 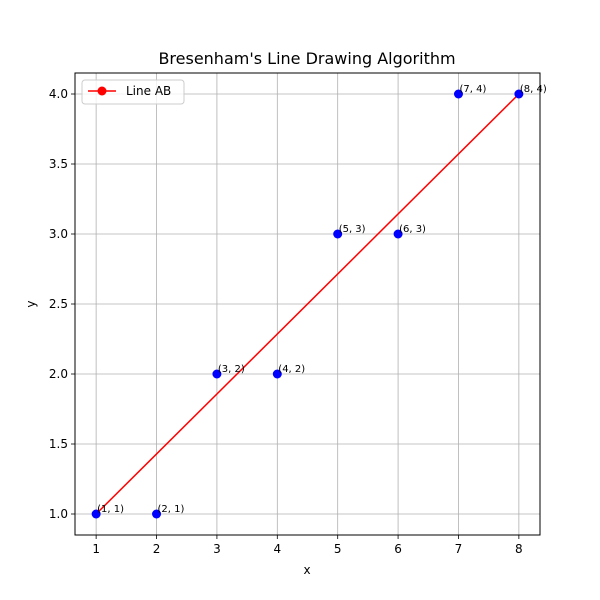 I want to click on x-tick-label: 4, so click(x=277, y=549).